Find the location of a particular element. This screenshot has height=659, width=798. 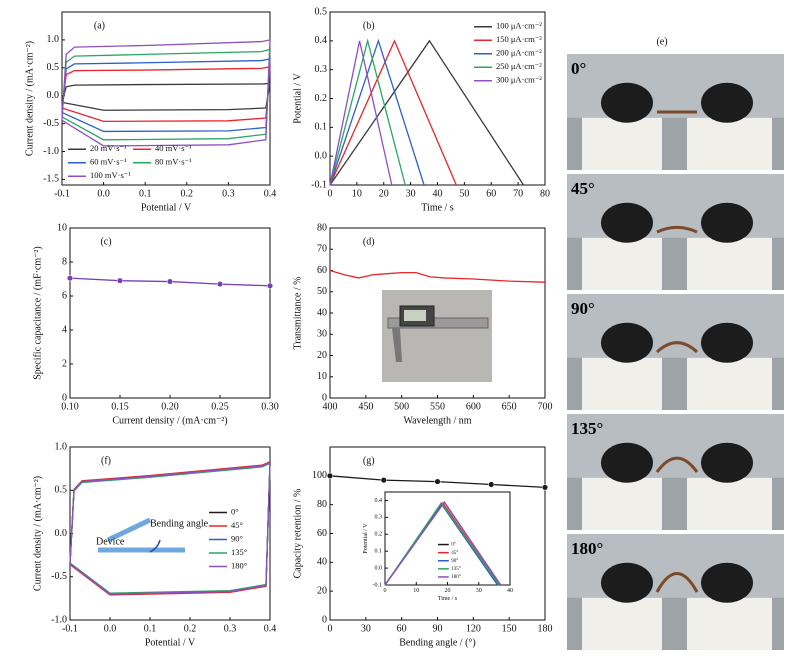

legend-label: 150 μA·cm⁻² is located at coordinates (519, 39).